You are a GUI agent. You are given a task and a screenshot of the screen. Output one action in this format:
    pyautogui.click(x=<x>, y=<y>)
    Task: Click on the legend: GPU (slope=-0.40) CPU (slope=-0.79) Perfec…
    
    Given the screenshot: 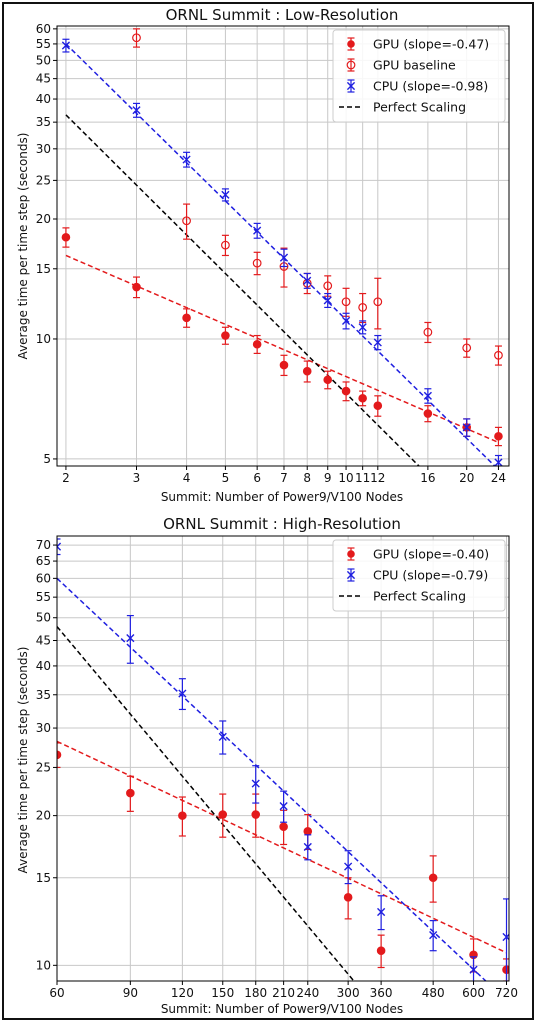 What is the action you would take?
    pyautogui.click(x=419, y=575)
    